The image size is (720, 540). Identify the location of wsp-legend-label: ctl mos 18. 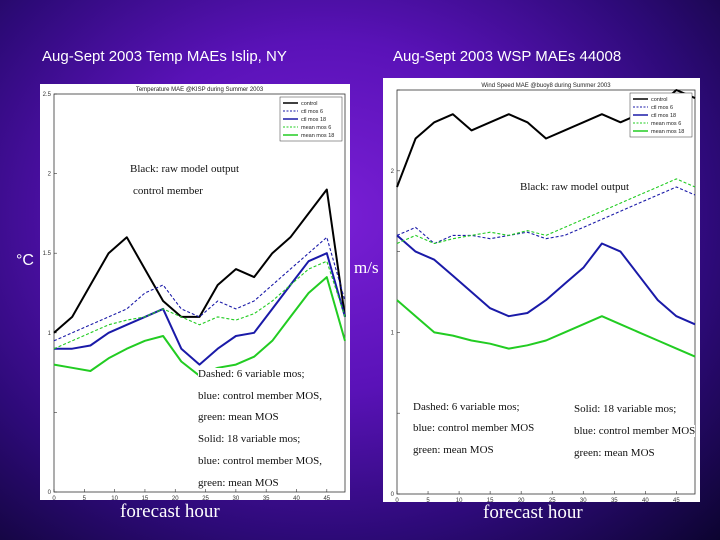
(663, 116).